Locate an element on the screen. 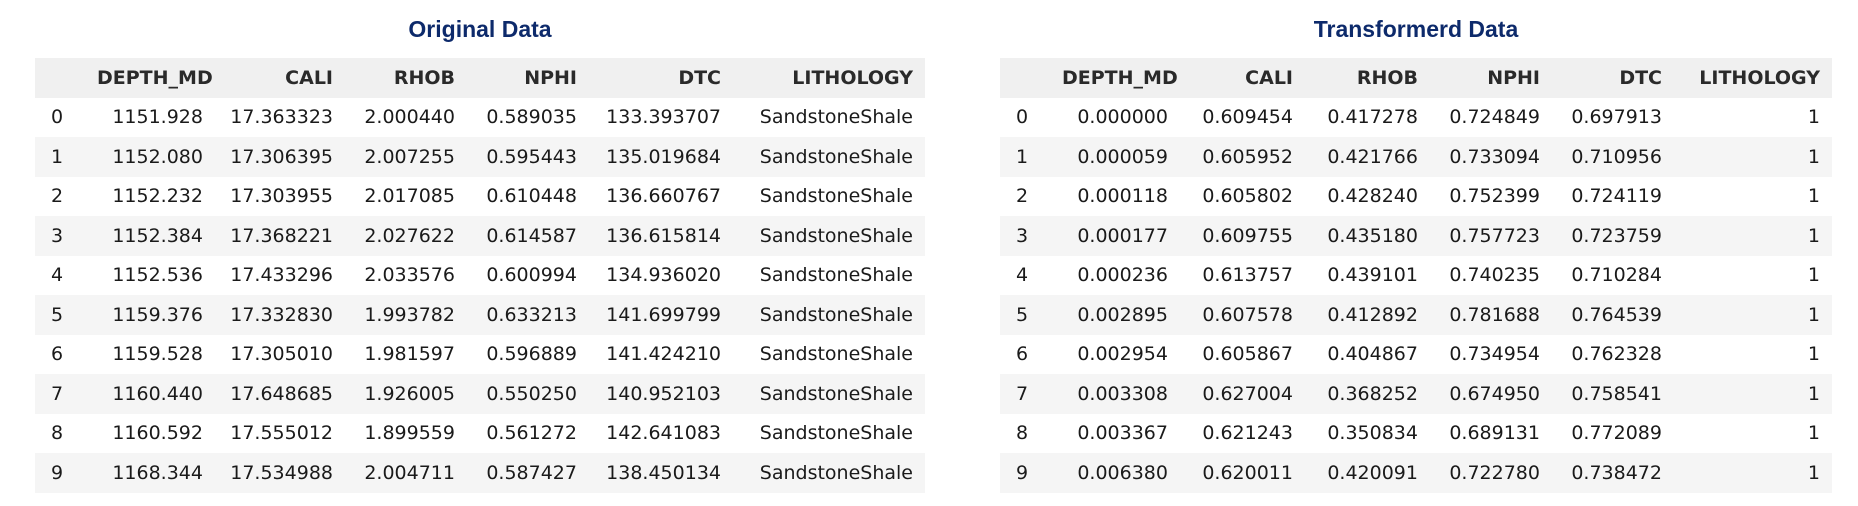 This screenshot has height=506, width=1858. table-cell: 0.674950 is located at coordinates (1494, 393).